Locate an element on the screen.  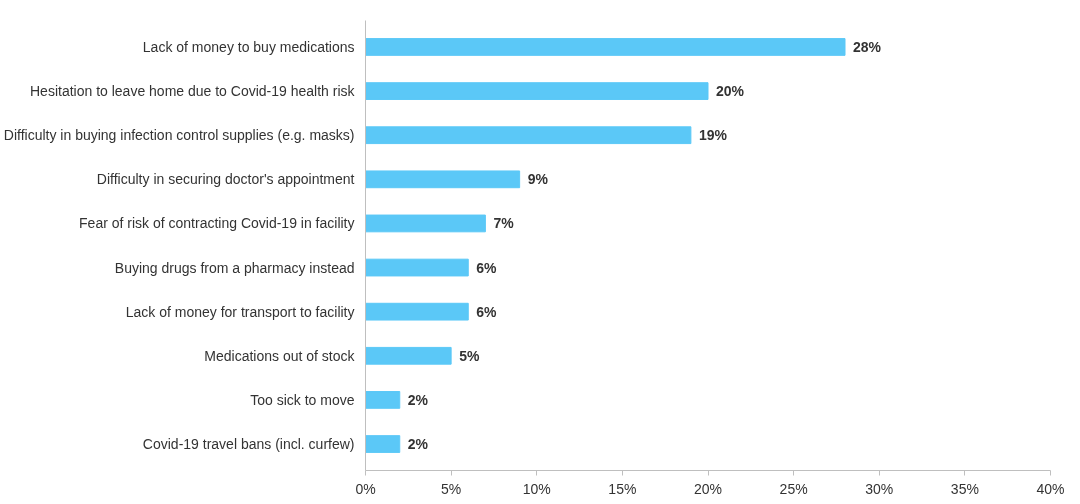
y-tick-label: Buying drugs from a pharmacy instead is located at coordinates (234, 267).